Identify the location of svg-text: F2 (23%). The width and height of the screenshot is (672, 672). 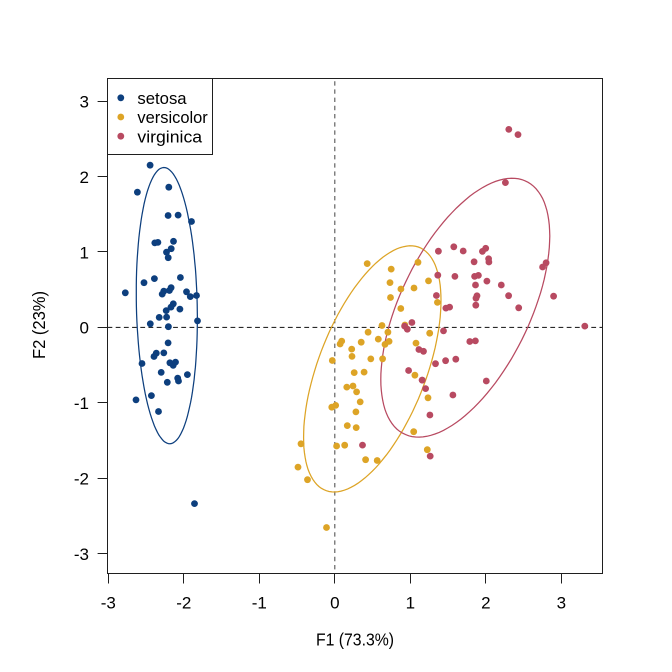
(39, 325).